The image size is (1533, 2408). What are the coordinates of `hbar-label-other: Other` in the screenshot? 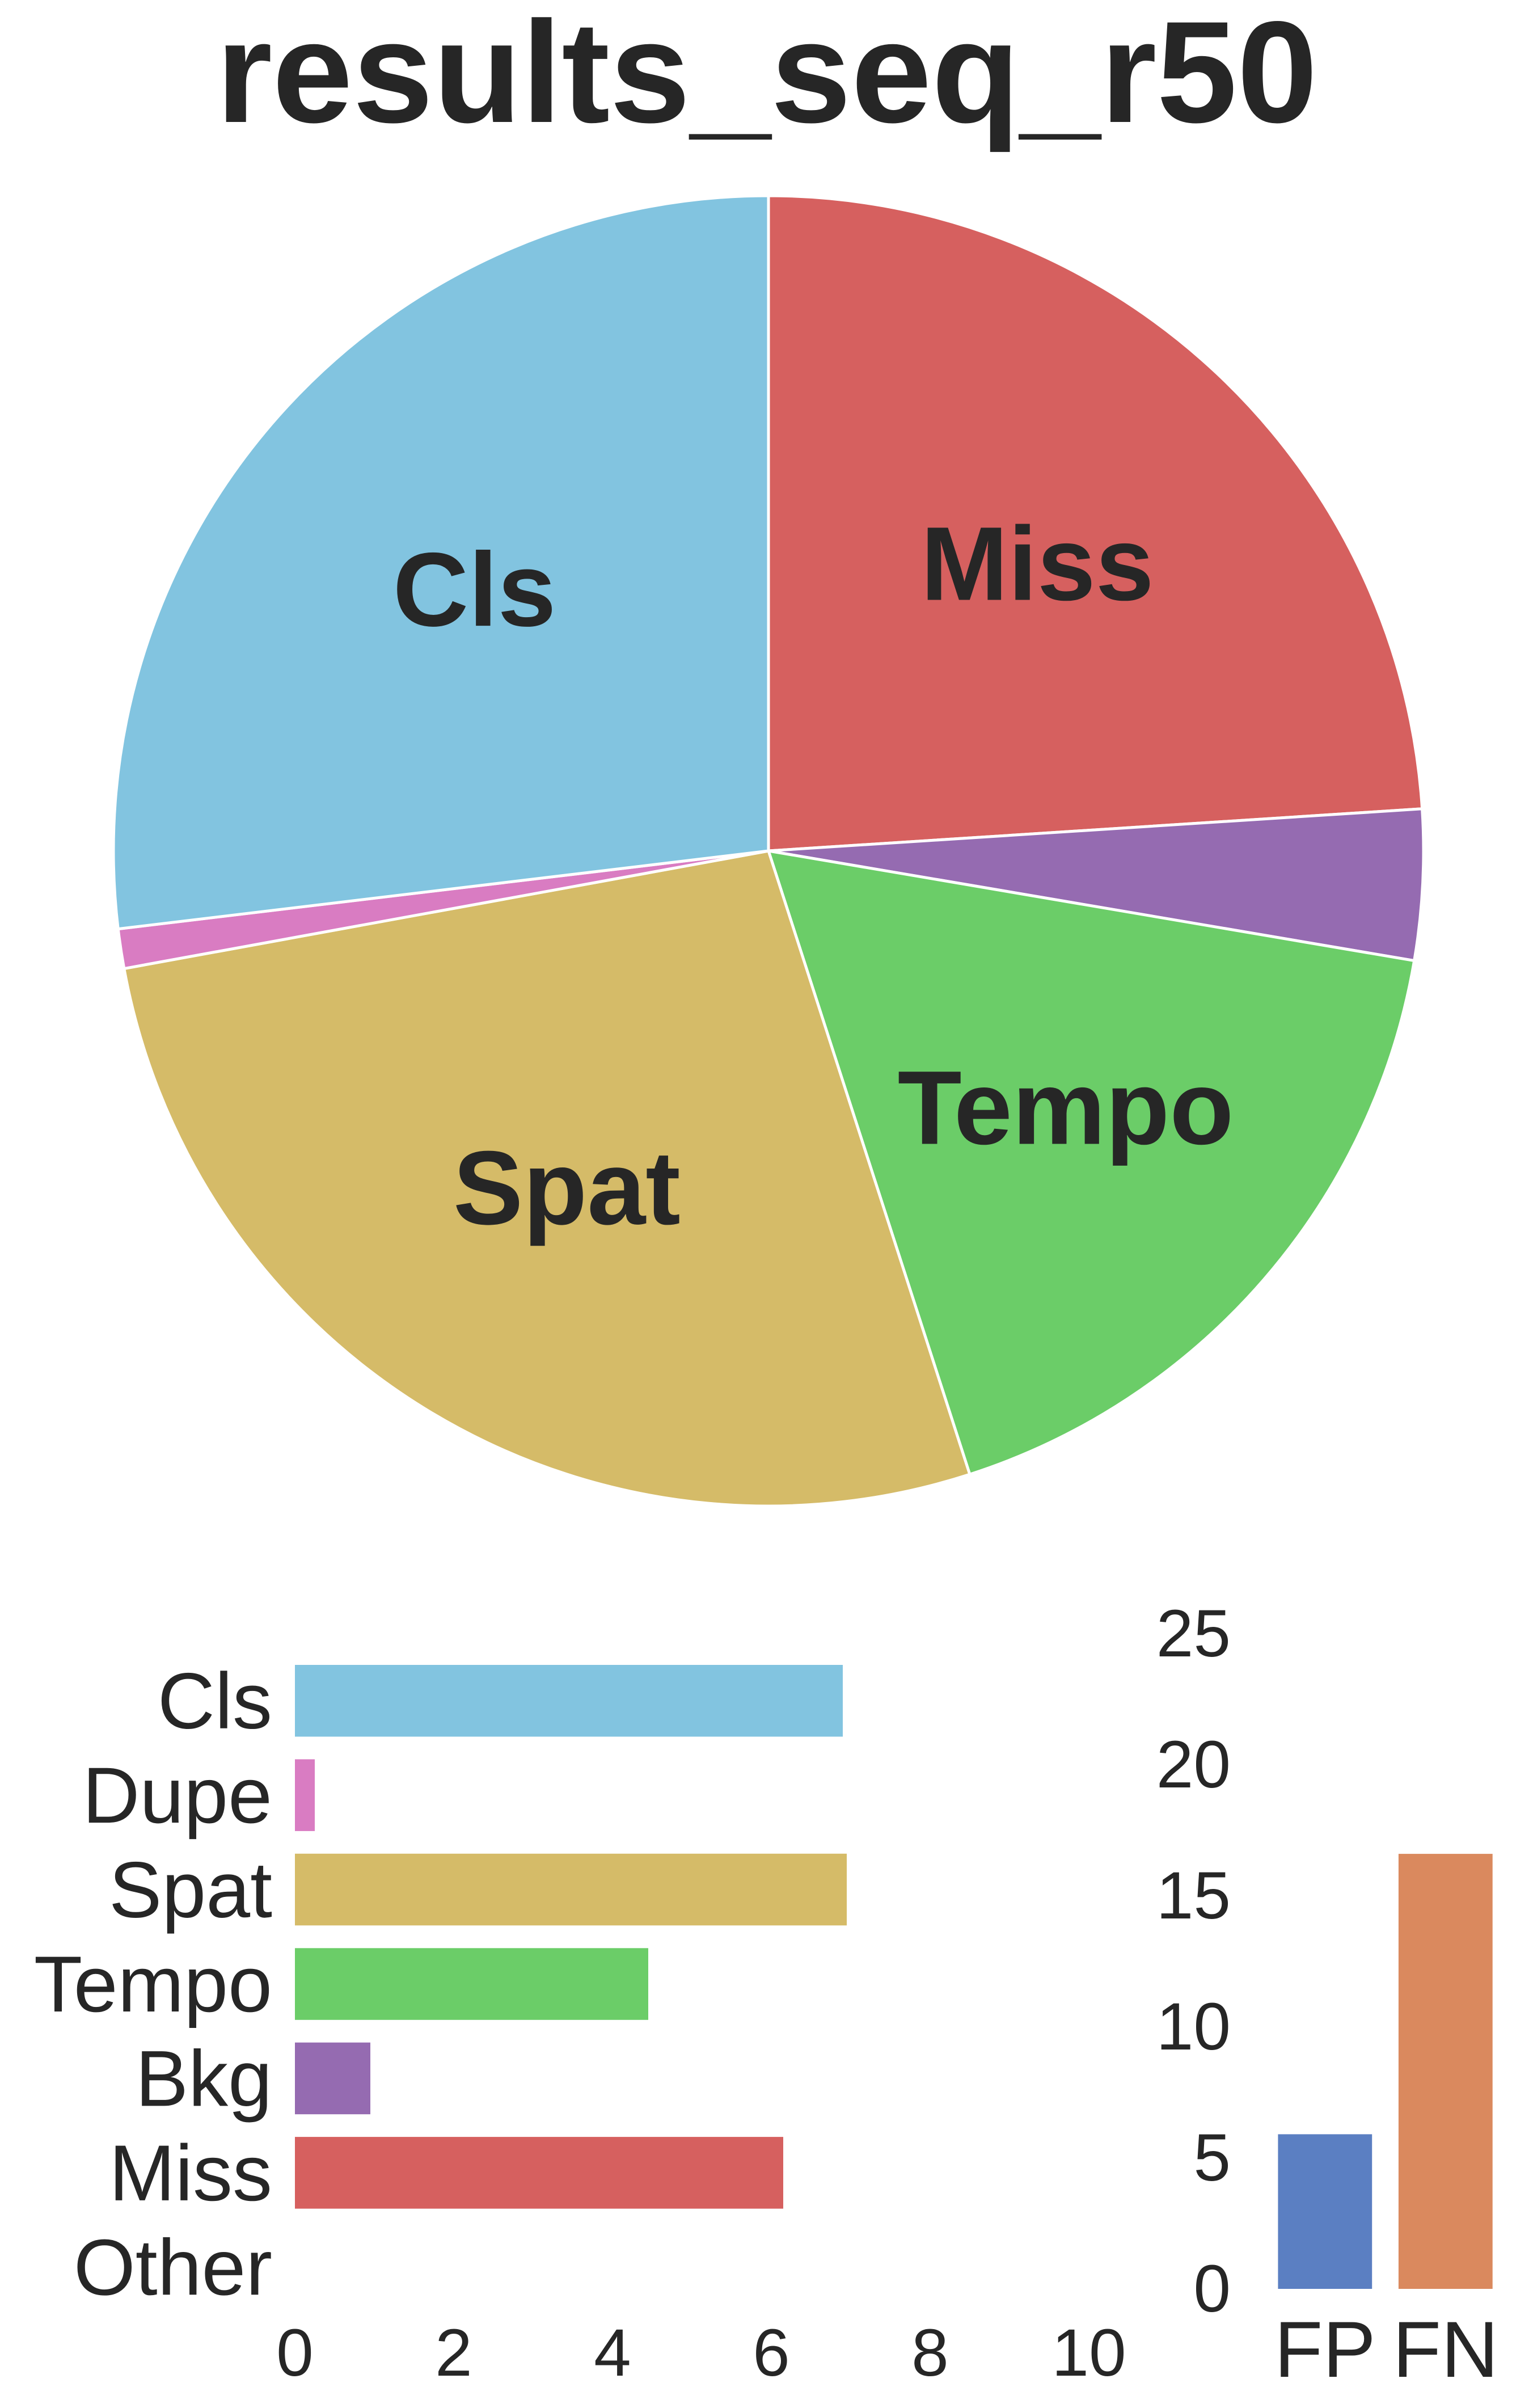 It's located at (173, 2267).